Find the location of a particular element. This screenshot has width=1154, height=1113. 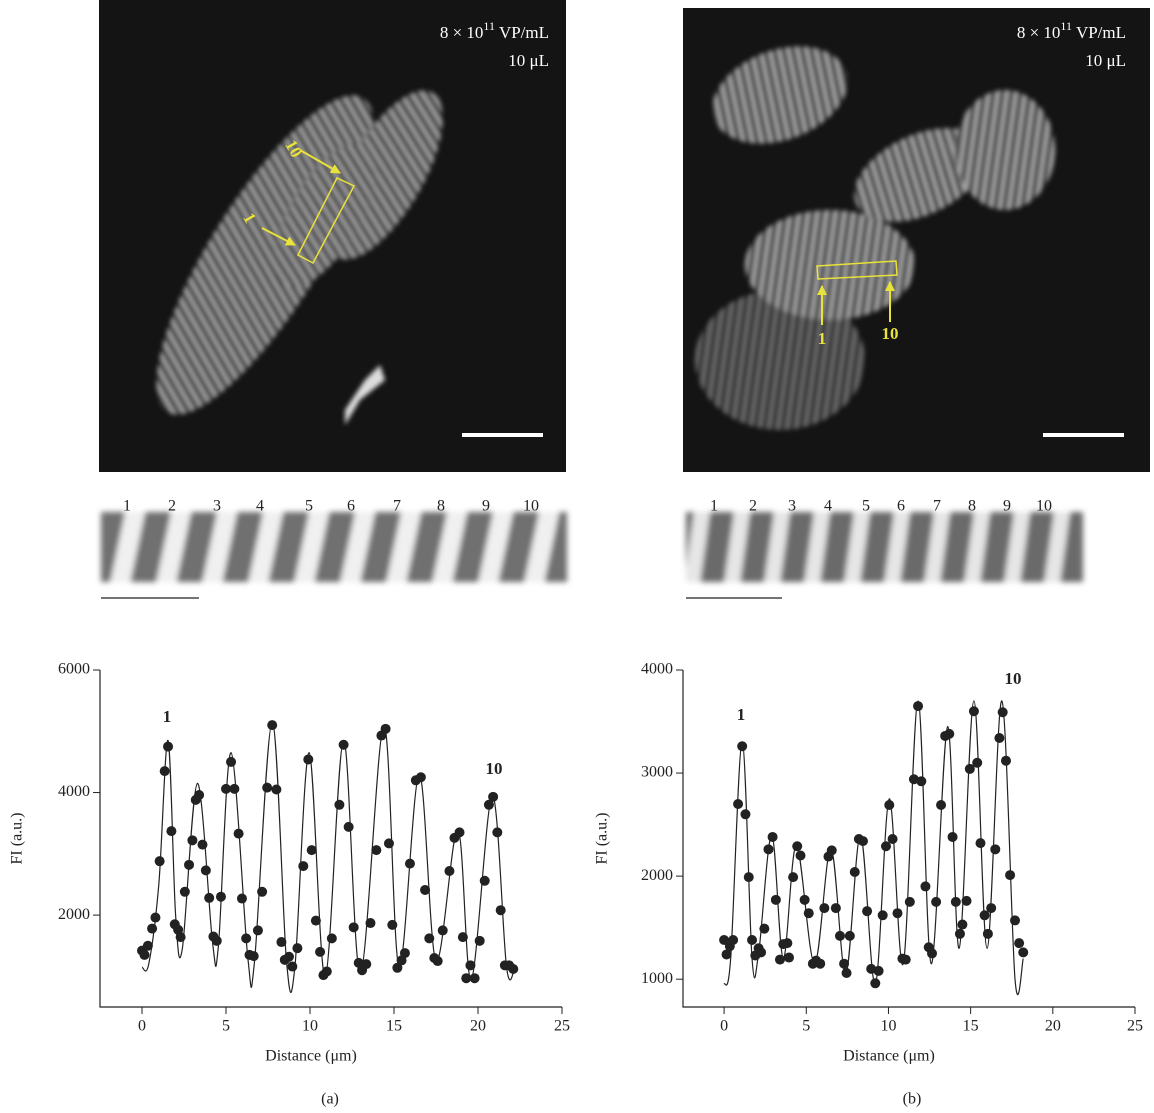

y-tick-label: 3000 is located at coordinates (657, 772).